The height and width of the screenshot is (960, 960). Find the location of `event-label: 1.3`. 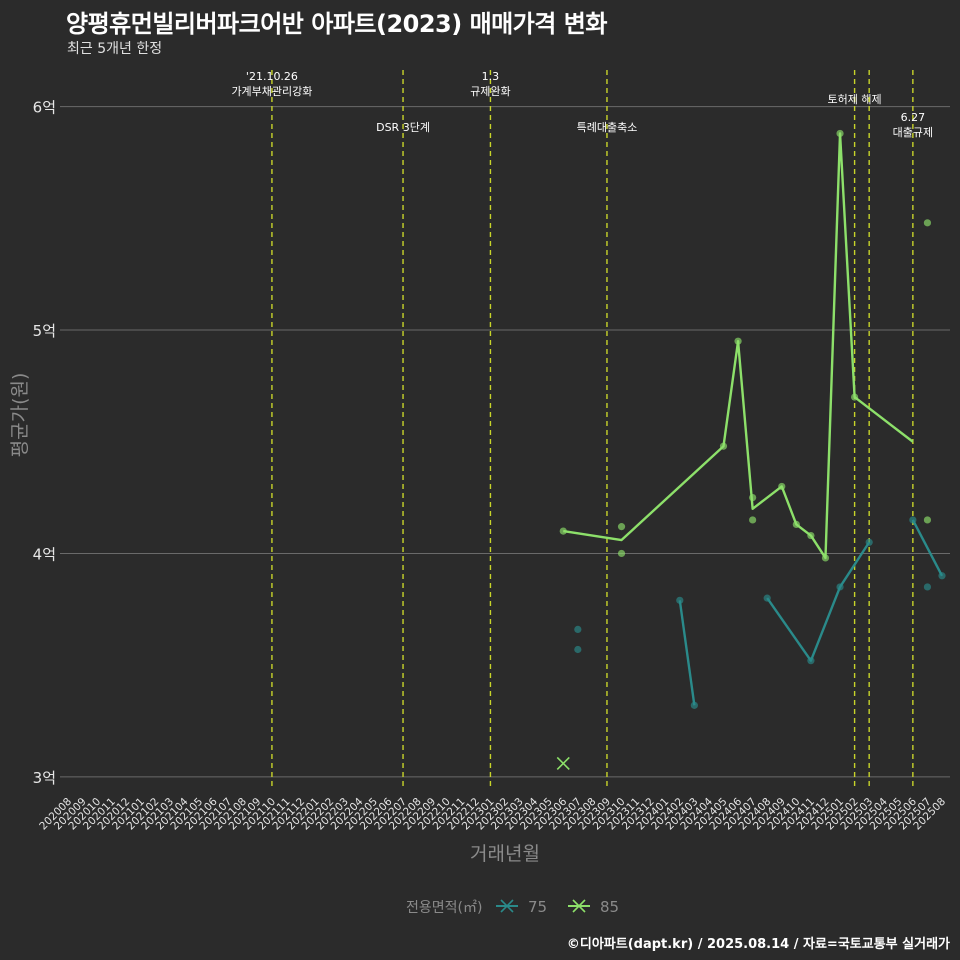

event-label: 1.3 is located at coordinates (491, 76).